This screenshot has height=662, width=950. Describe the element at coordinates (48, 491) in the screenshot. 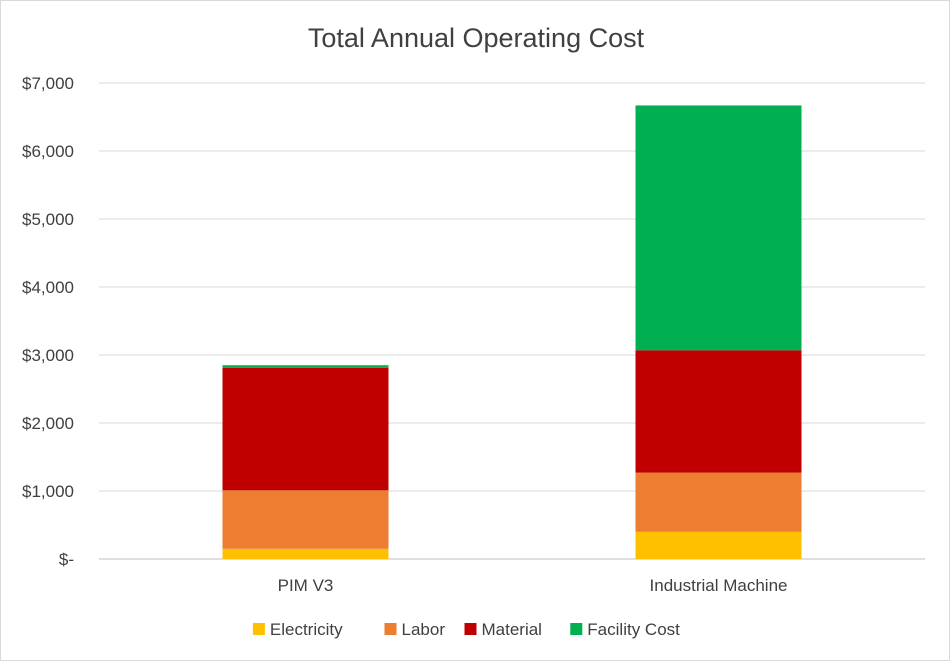

I see `y-tick-label: $1,000` at that location.